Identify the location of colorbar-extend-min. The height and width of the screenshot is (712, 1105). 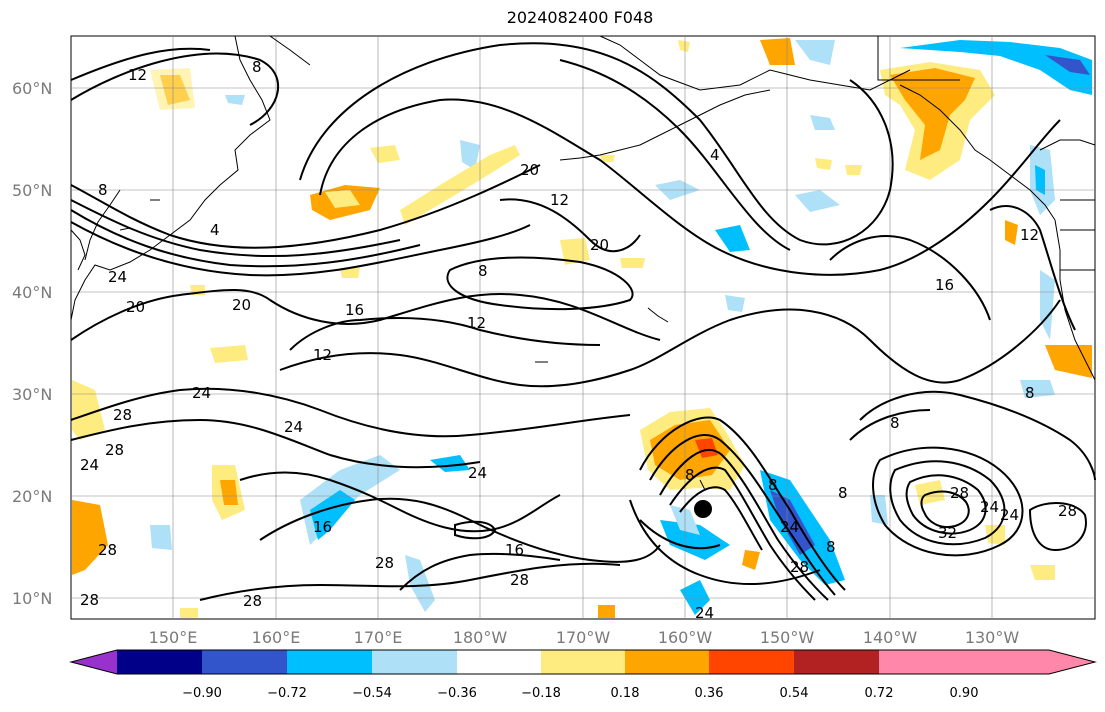
(94, 662).